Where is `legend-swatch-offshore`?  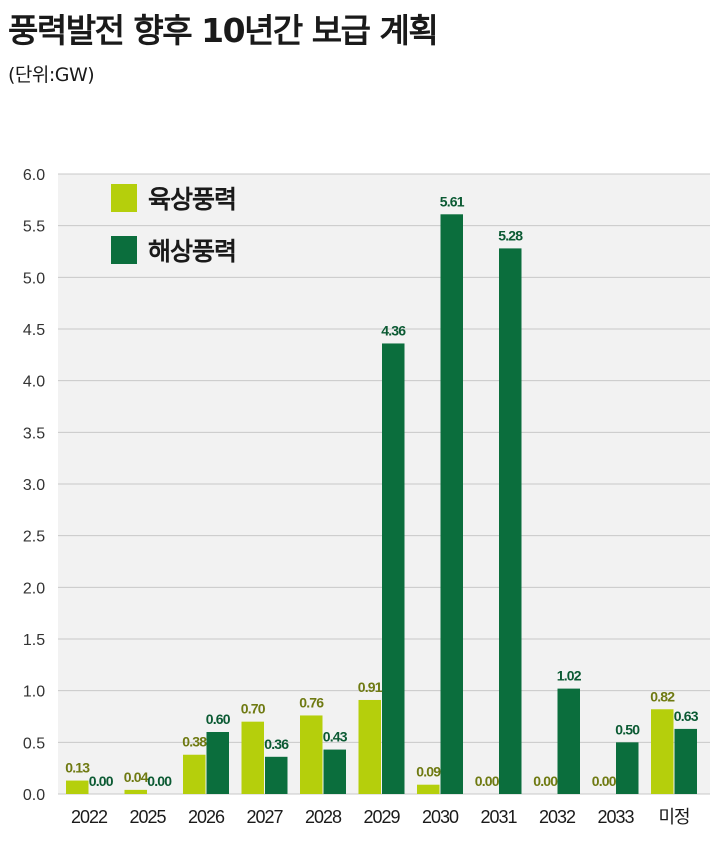 legend-swatch-offshore is located at coordinates (124, 250).